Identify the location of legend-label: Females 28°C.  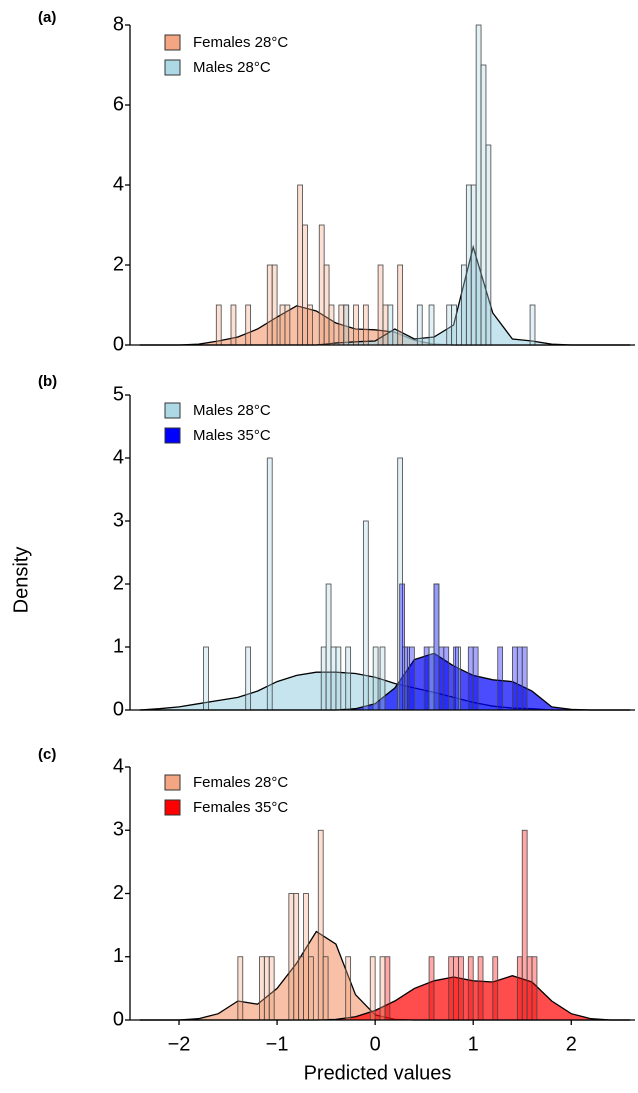
(240, 782).